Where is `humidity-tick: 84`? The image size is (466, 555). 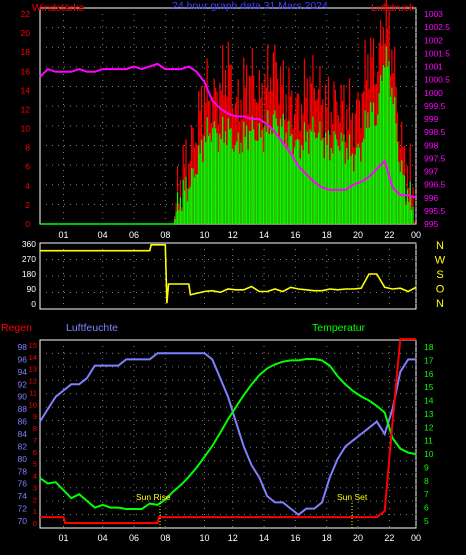 humidity-tick: 84 is located at coordinates (23, 434).